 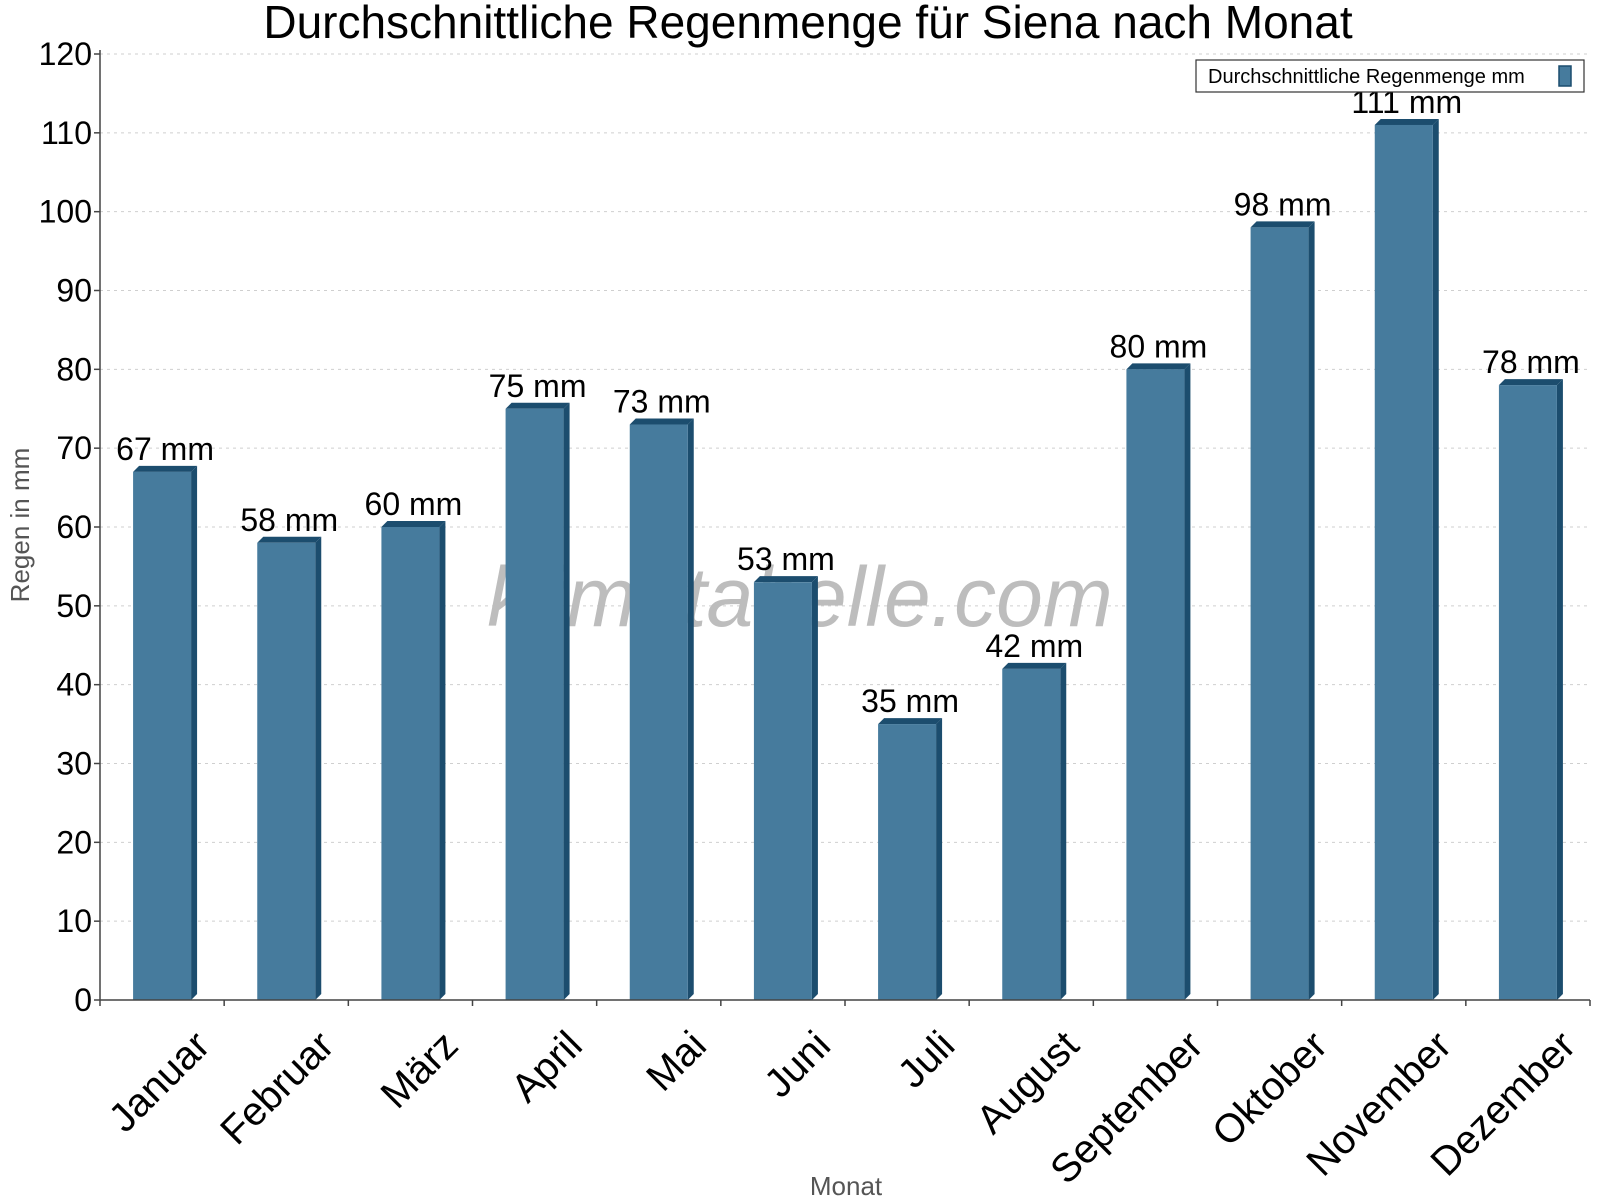 What do you see at coordinates (20, 525) in the screenshot?
I see `y-axis-label: Regen in mm` at bounding box center [20, 525].